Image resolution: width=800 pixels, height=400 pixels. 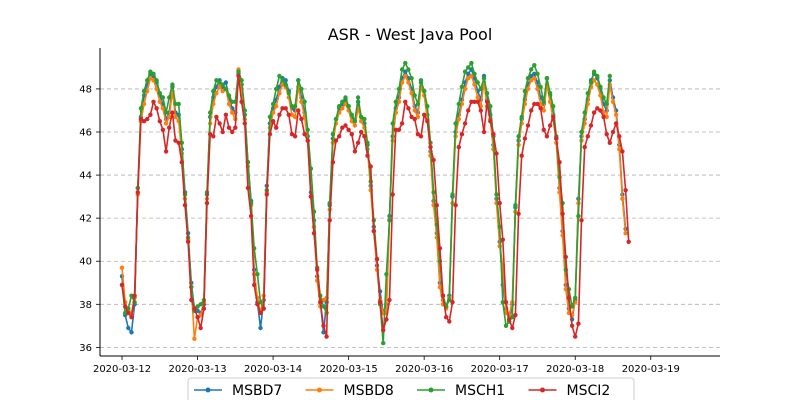 What do you see at coordinates (410, 34) in the screenshot?
I see `chart-title: ASR - West Java Pool` at bounding box center [410, 34].